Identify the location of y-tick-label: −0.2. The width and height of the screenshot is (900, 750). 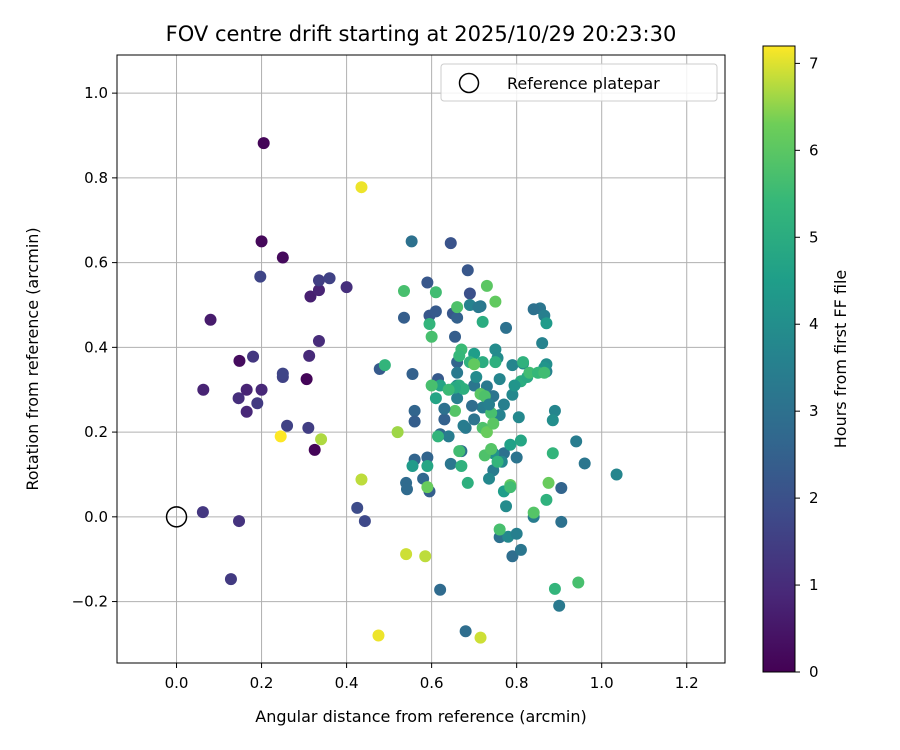
(90, 602).